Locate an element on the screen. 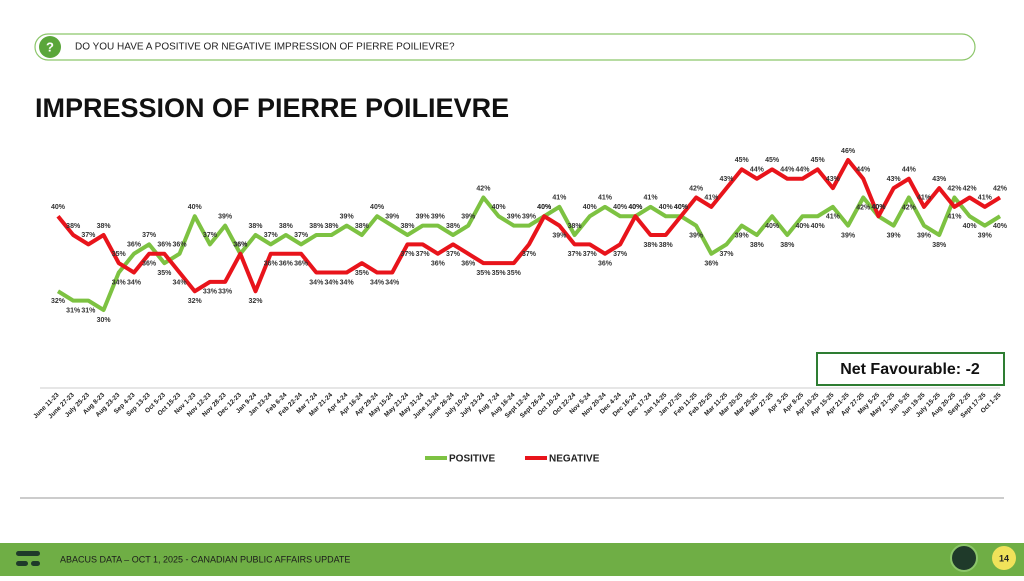  legend-label: NEGATIVE is located at coordinates (574, 459).